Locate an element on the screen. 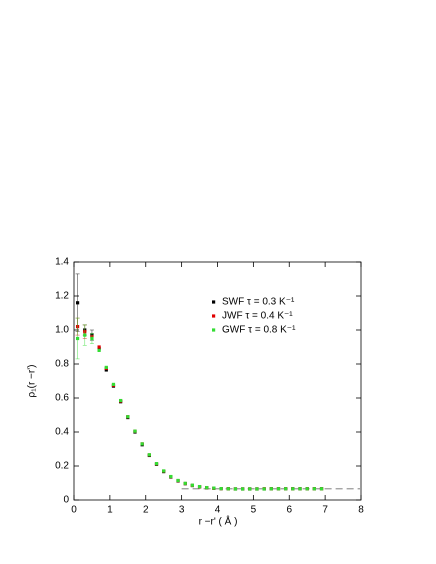  x-tick-label: 0 is located at coordinates (74, 510).